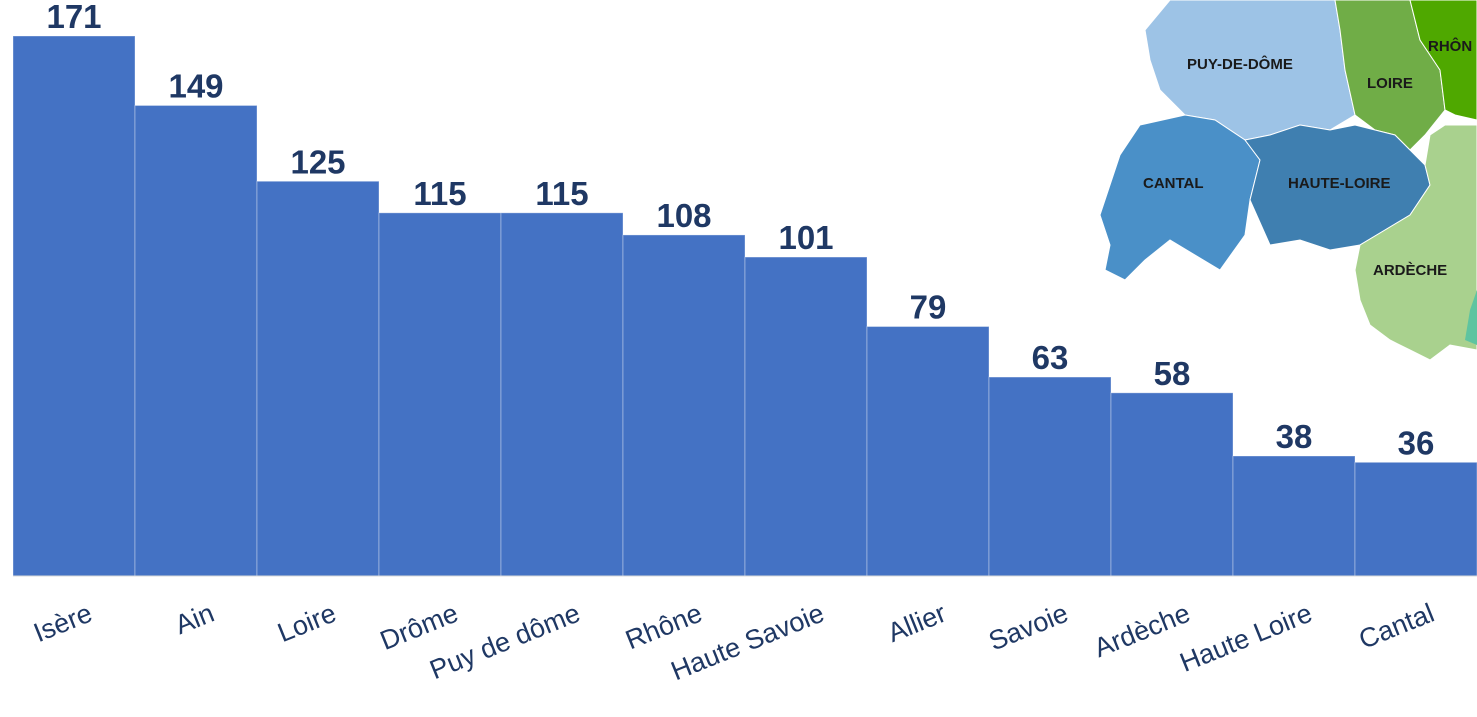 Image resolution: width=1477 pixels, height=717 pixels. I want to click on map-region-sliver, so click(1471, 317).